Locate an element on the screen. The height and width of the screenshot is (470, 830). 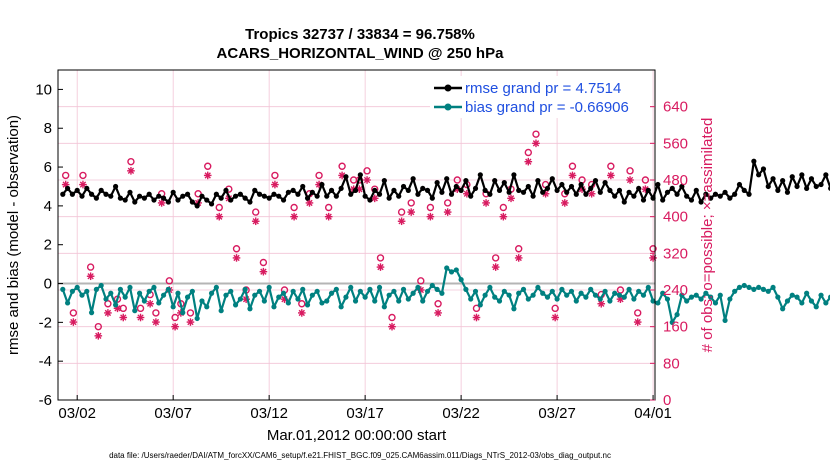
x-tick-label: 03/02 is located at coordinates (77, 413).